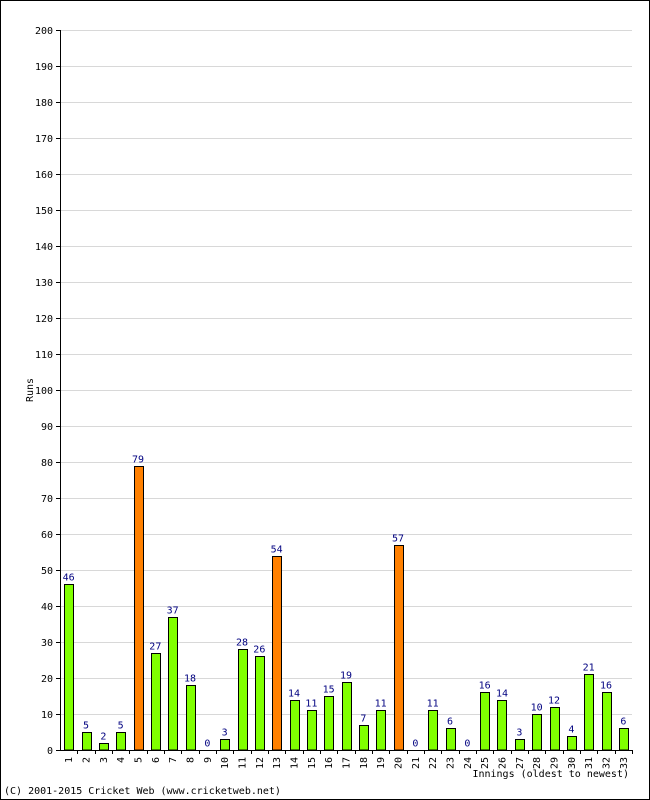 Image resolution: width=650 pixels, height=800 pixels. Describe the element at coordinates (259, 650) in the screenshot. I see `data-label: 26` at that location.